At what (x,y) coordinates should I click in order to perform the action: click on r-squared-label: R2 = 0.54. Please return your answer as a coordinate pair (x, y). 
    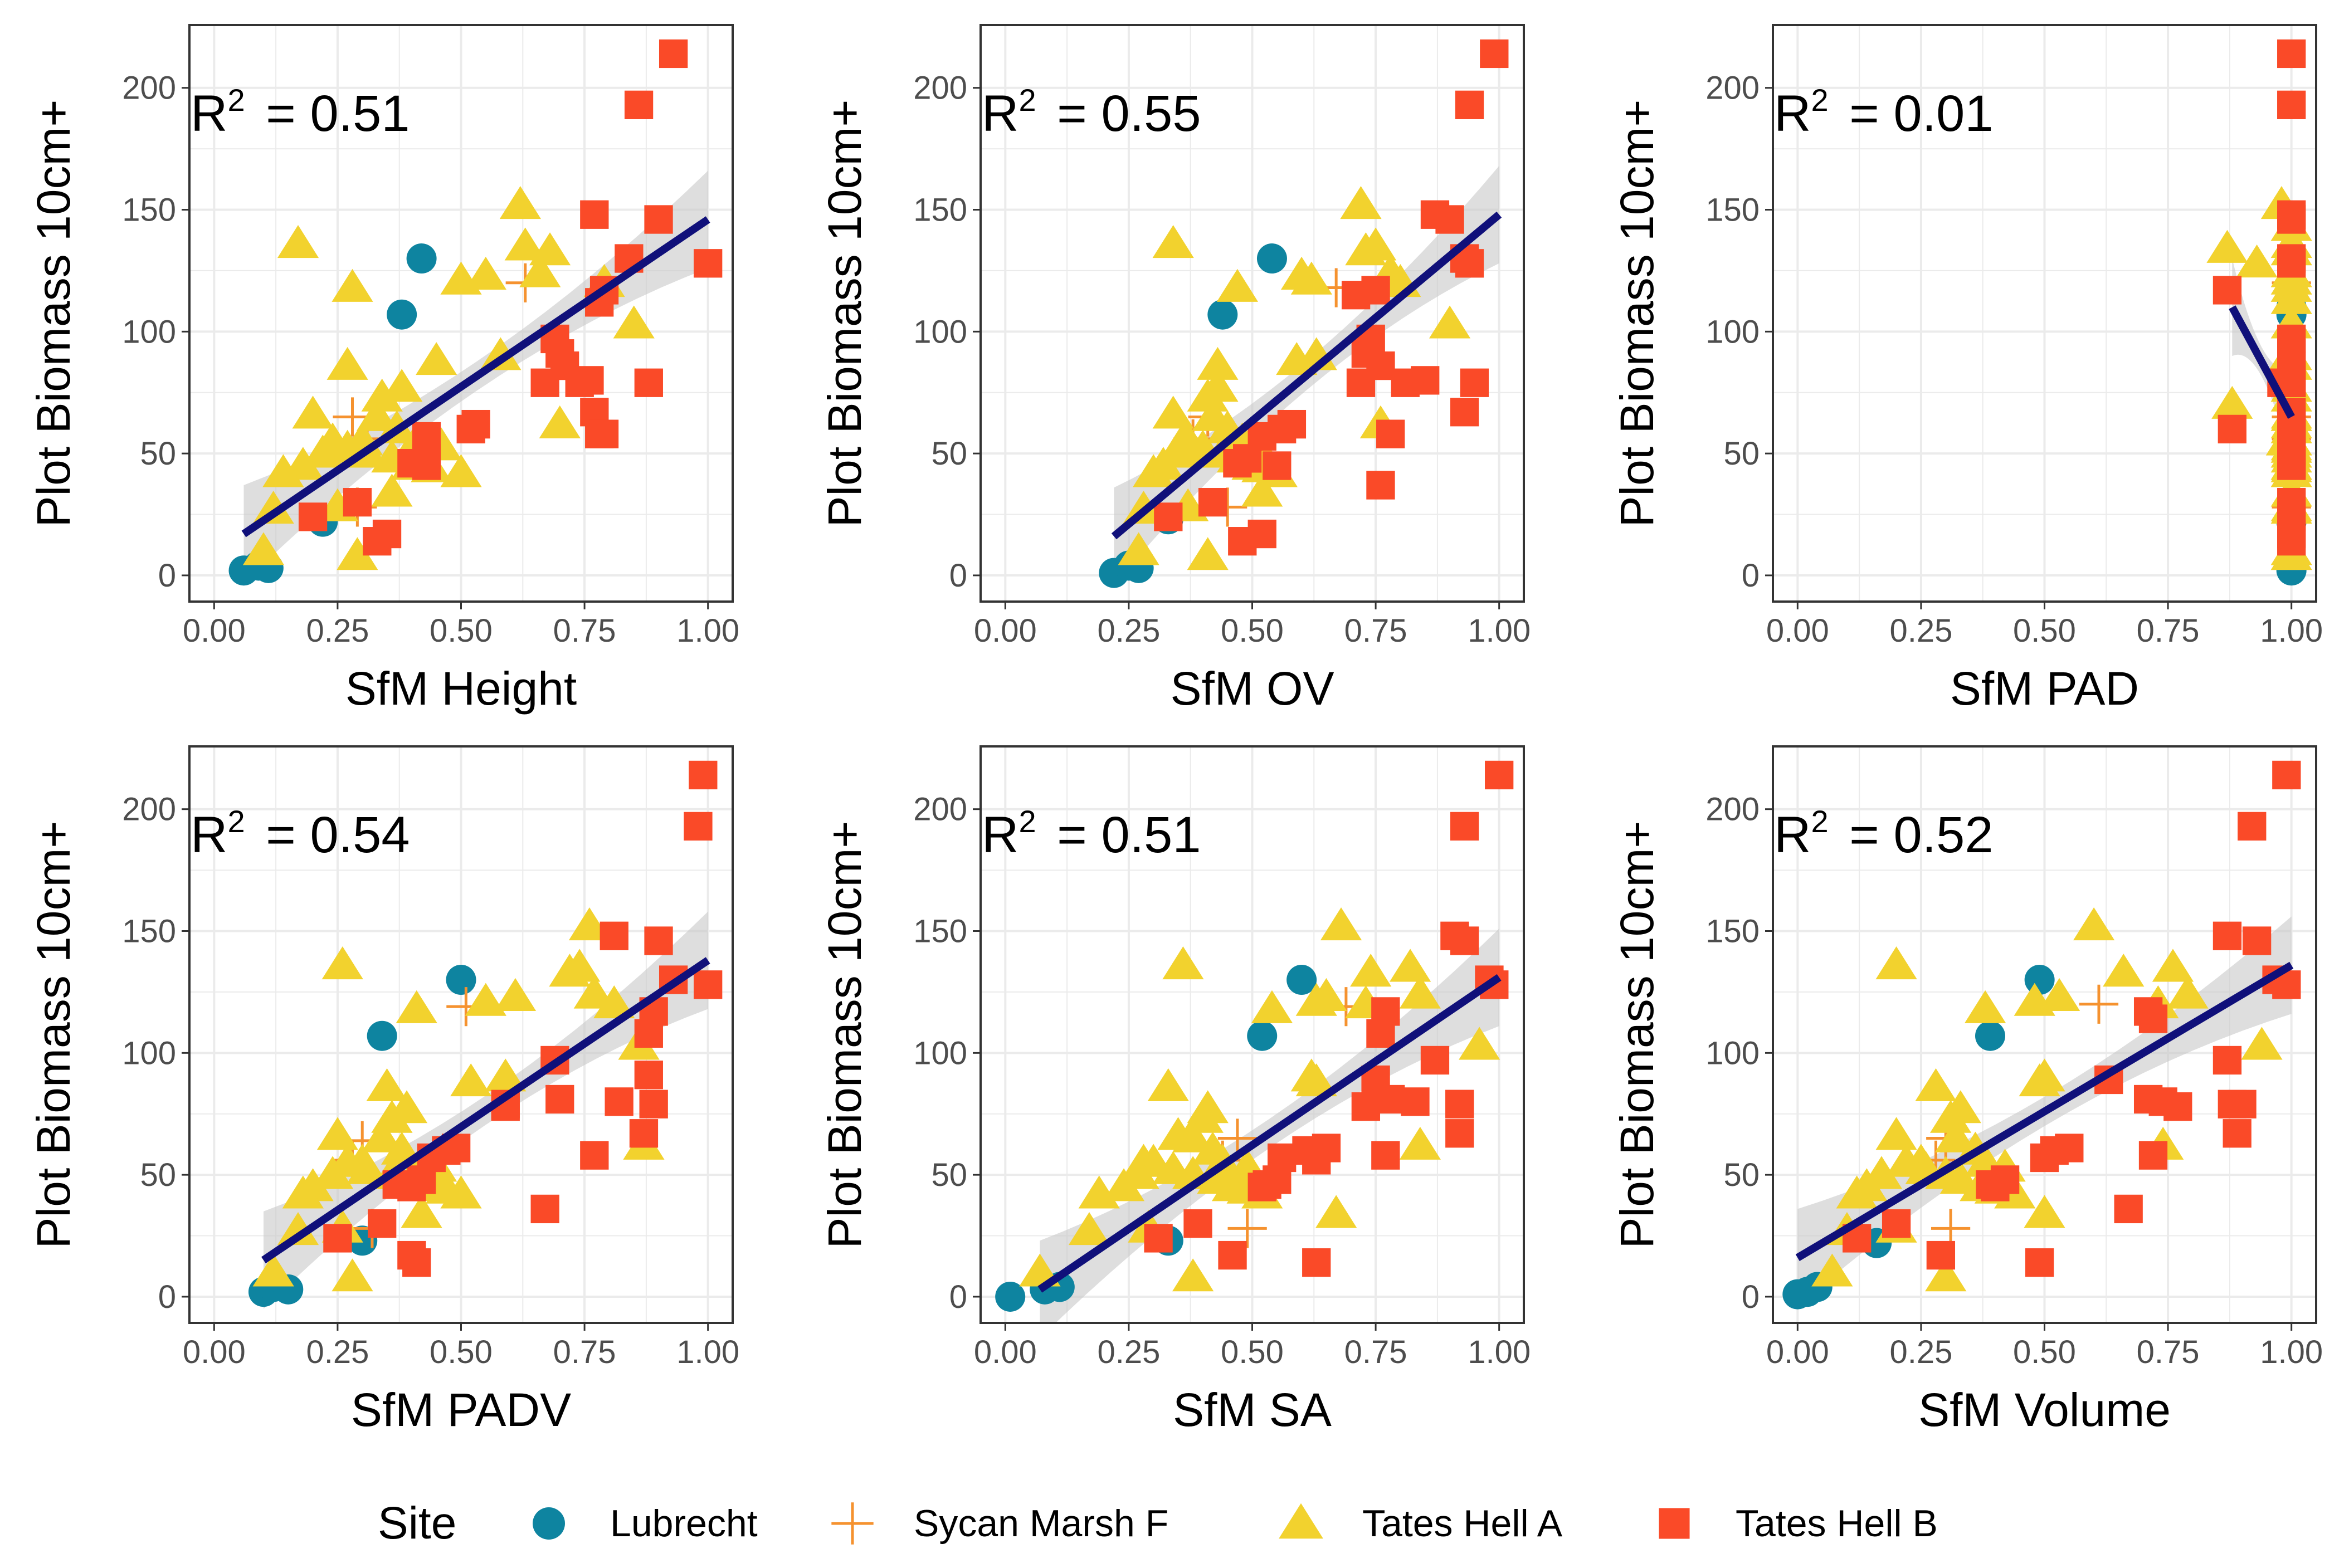
    Looking at the image, I should click on (300, 833).